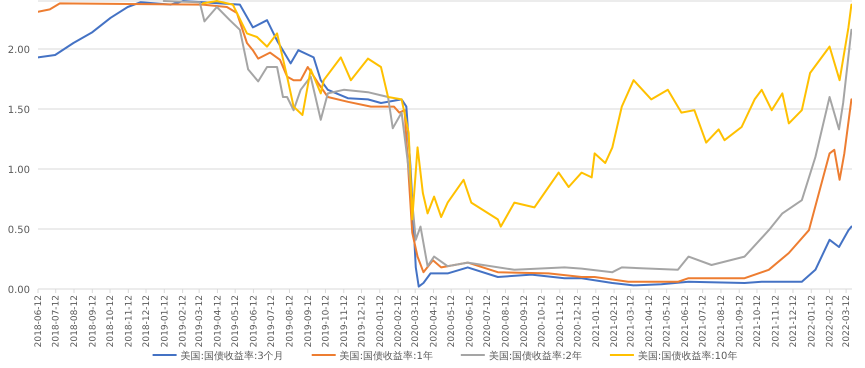  Describe the element at coordinates (386, 356) in the screenshot. I see `legend-label: 美国:国债收益率:1年` at that location.